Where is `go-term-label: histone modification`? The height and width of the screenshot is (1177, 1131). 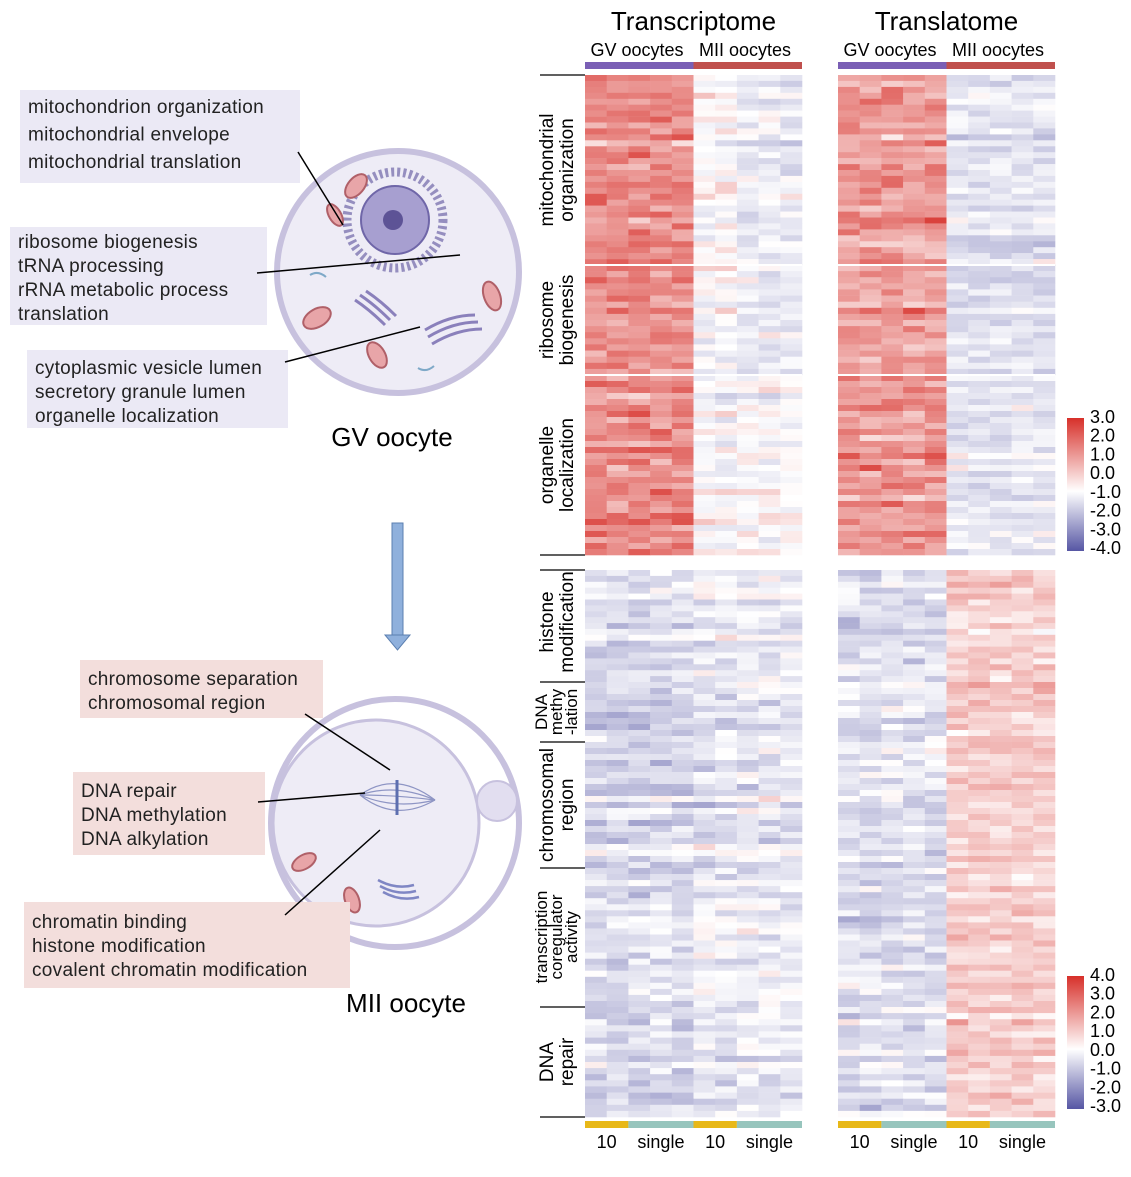 go-term-label: histone modification is located at coordinates (119, 946).